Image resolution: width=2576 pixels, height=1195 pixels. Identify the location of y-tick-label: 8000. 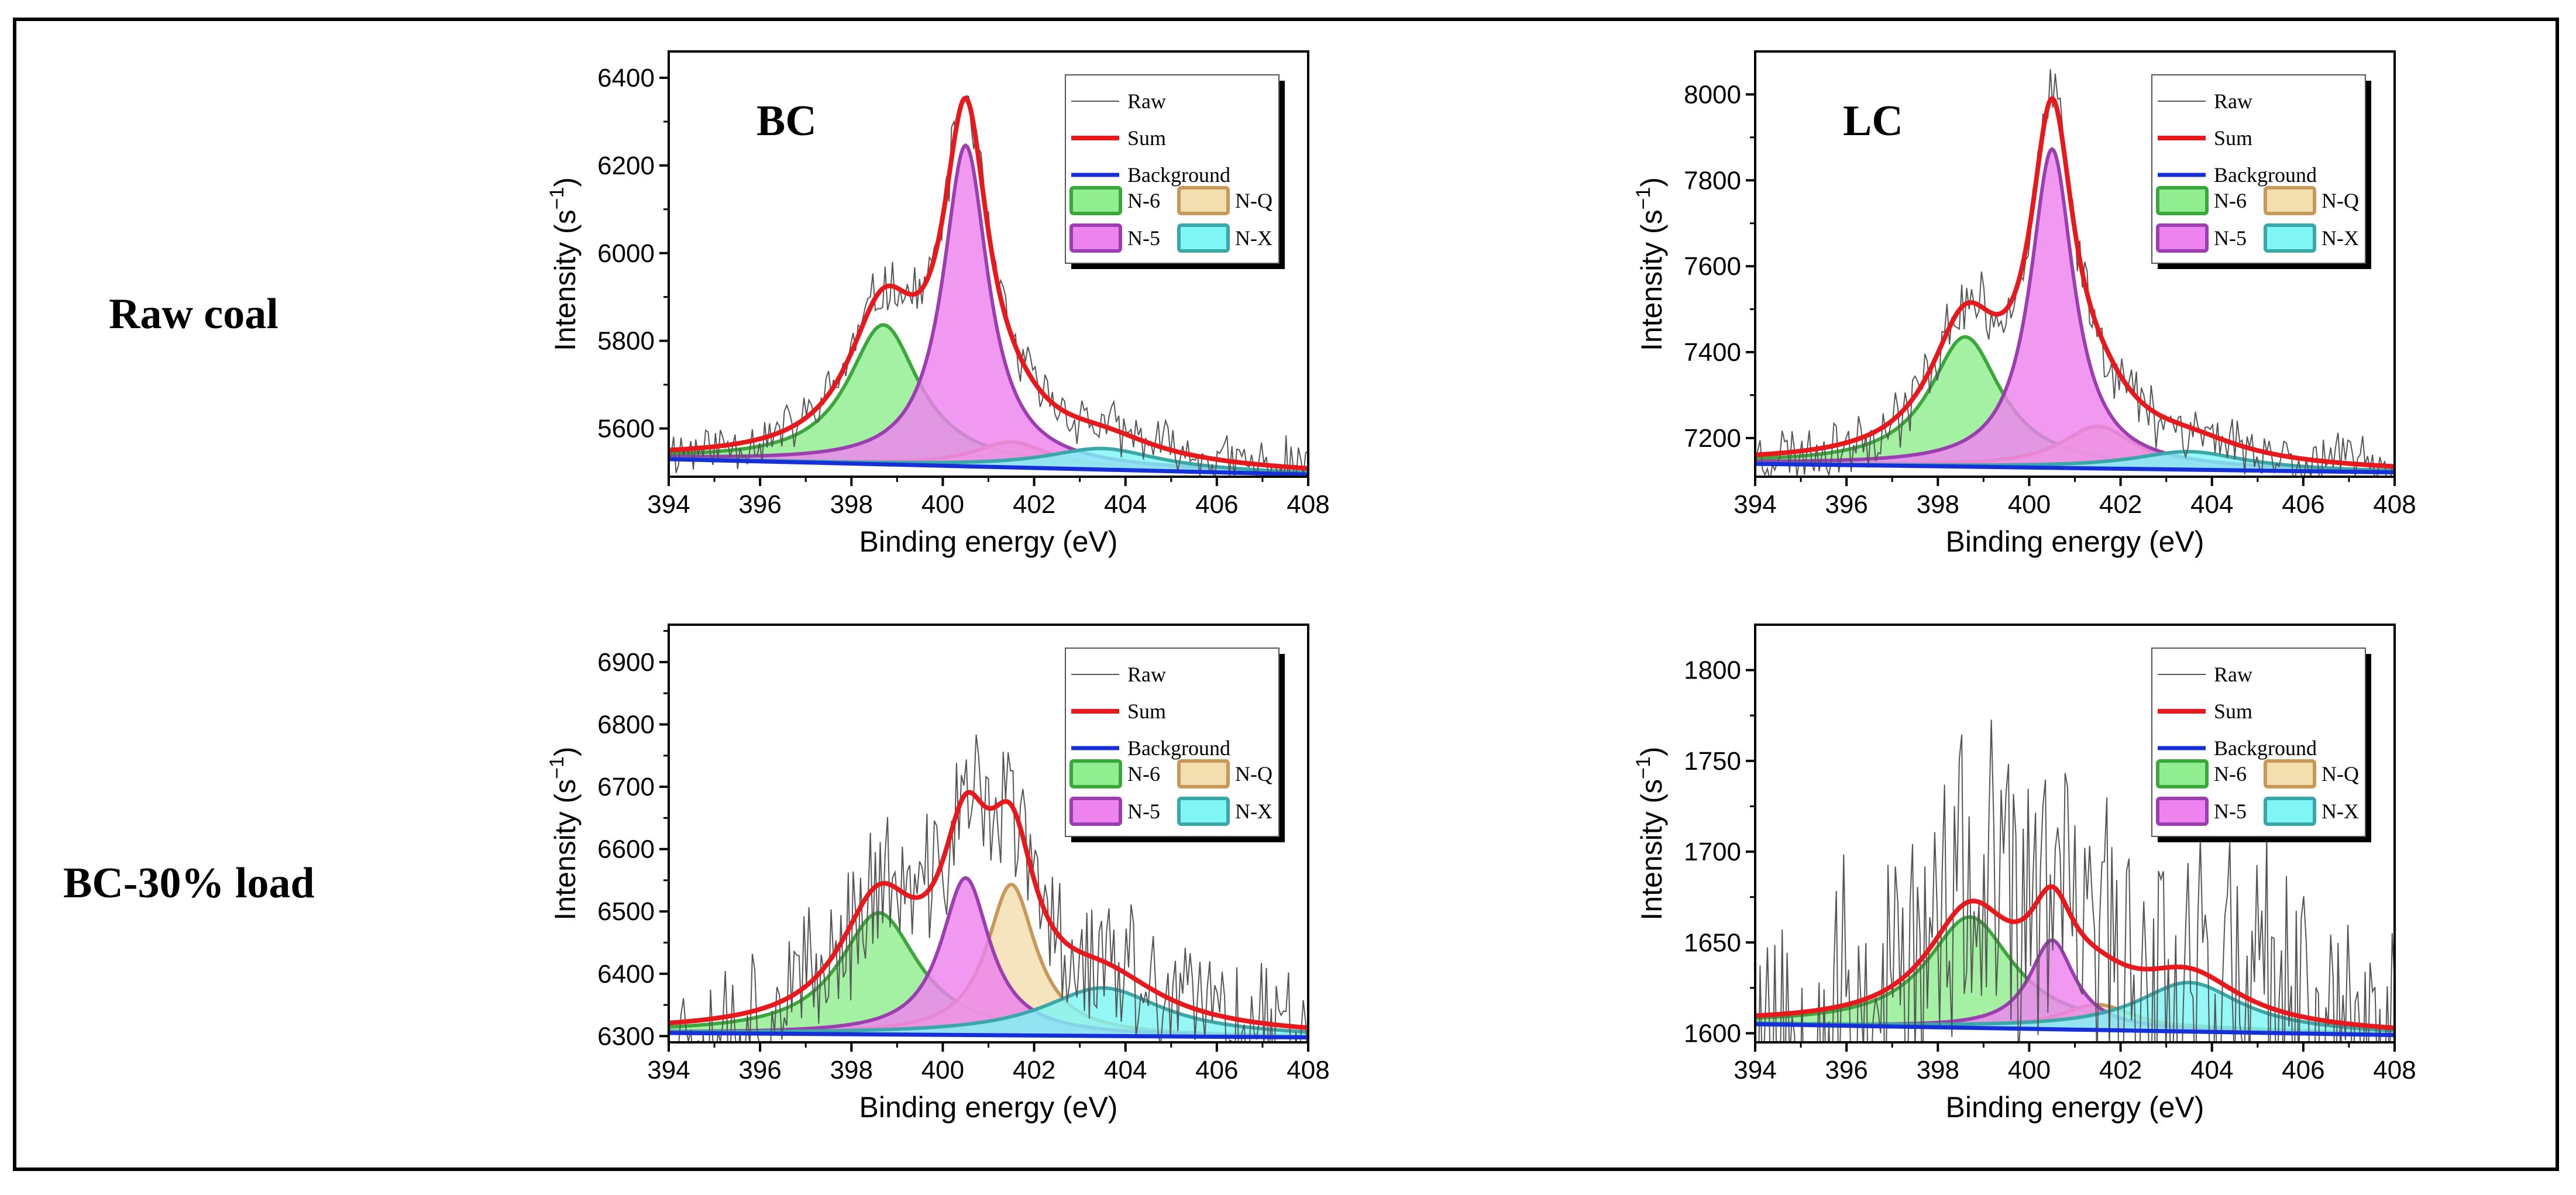
(1713, 94).